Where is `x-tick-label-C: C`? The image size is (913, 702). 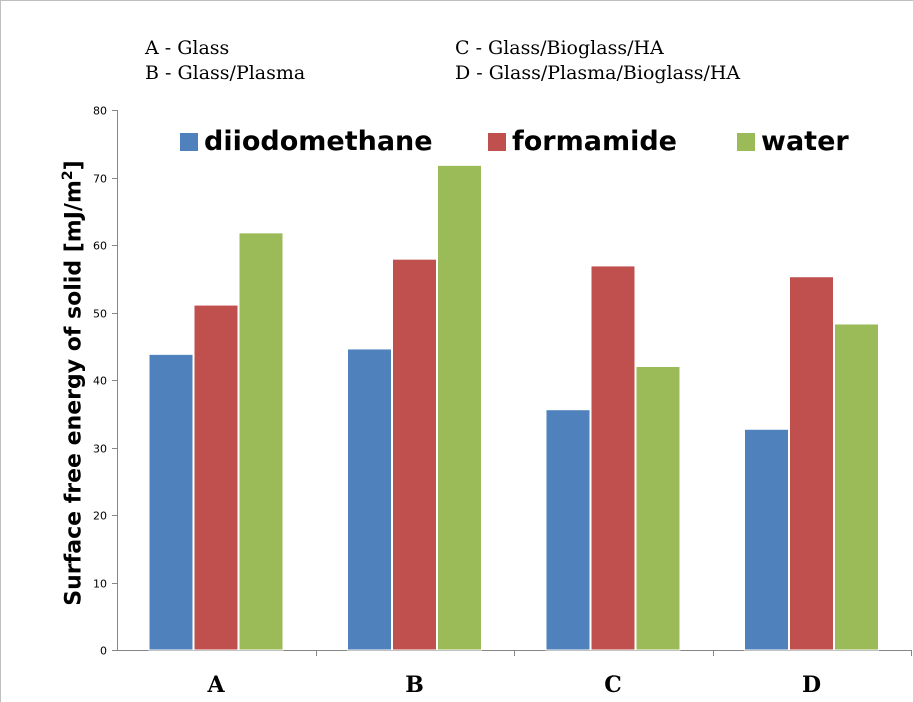 x-tick-label-C: C is located at coordinates (613, 685).